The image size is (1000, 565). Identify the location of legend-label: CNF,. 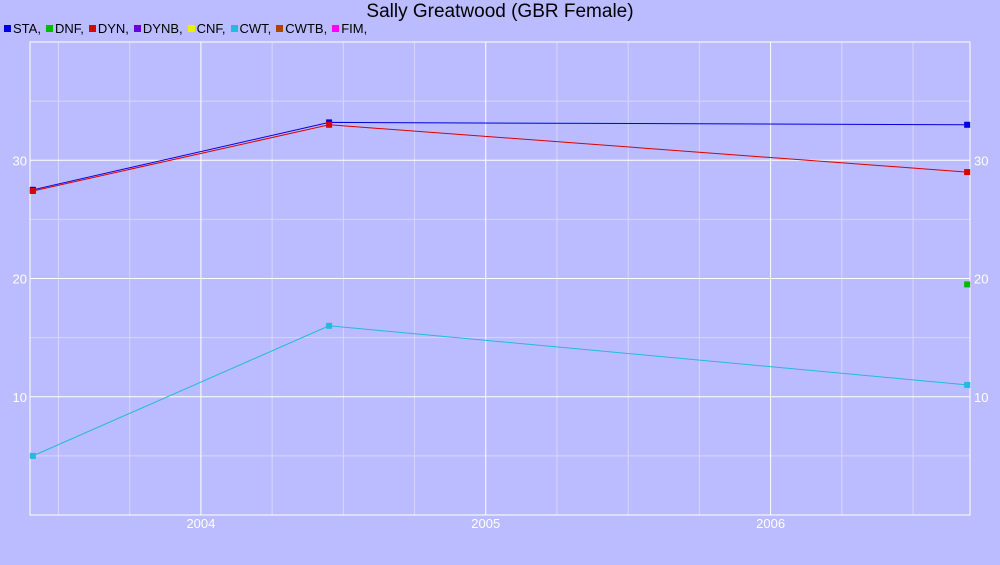
(211, 28).